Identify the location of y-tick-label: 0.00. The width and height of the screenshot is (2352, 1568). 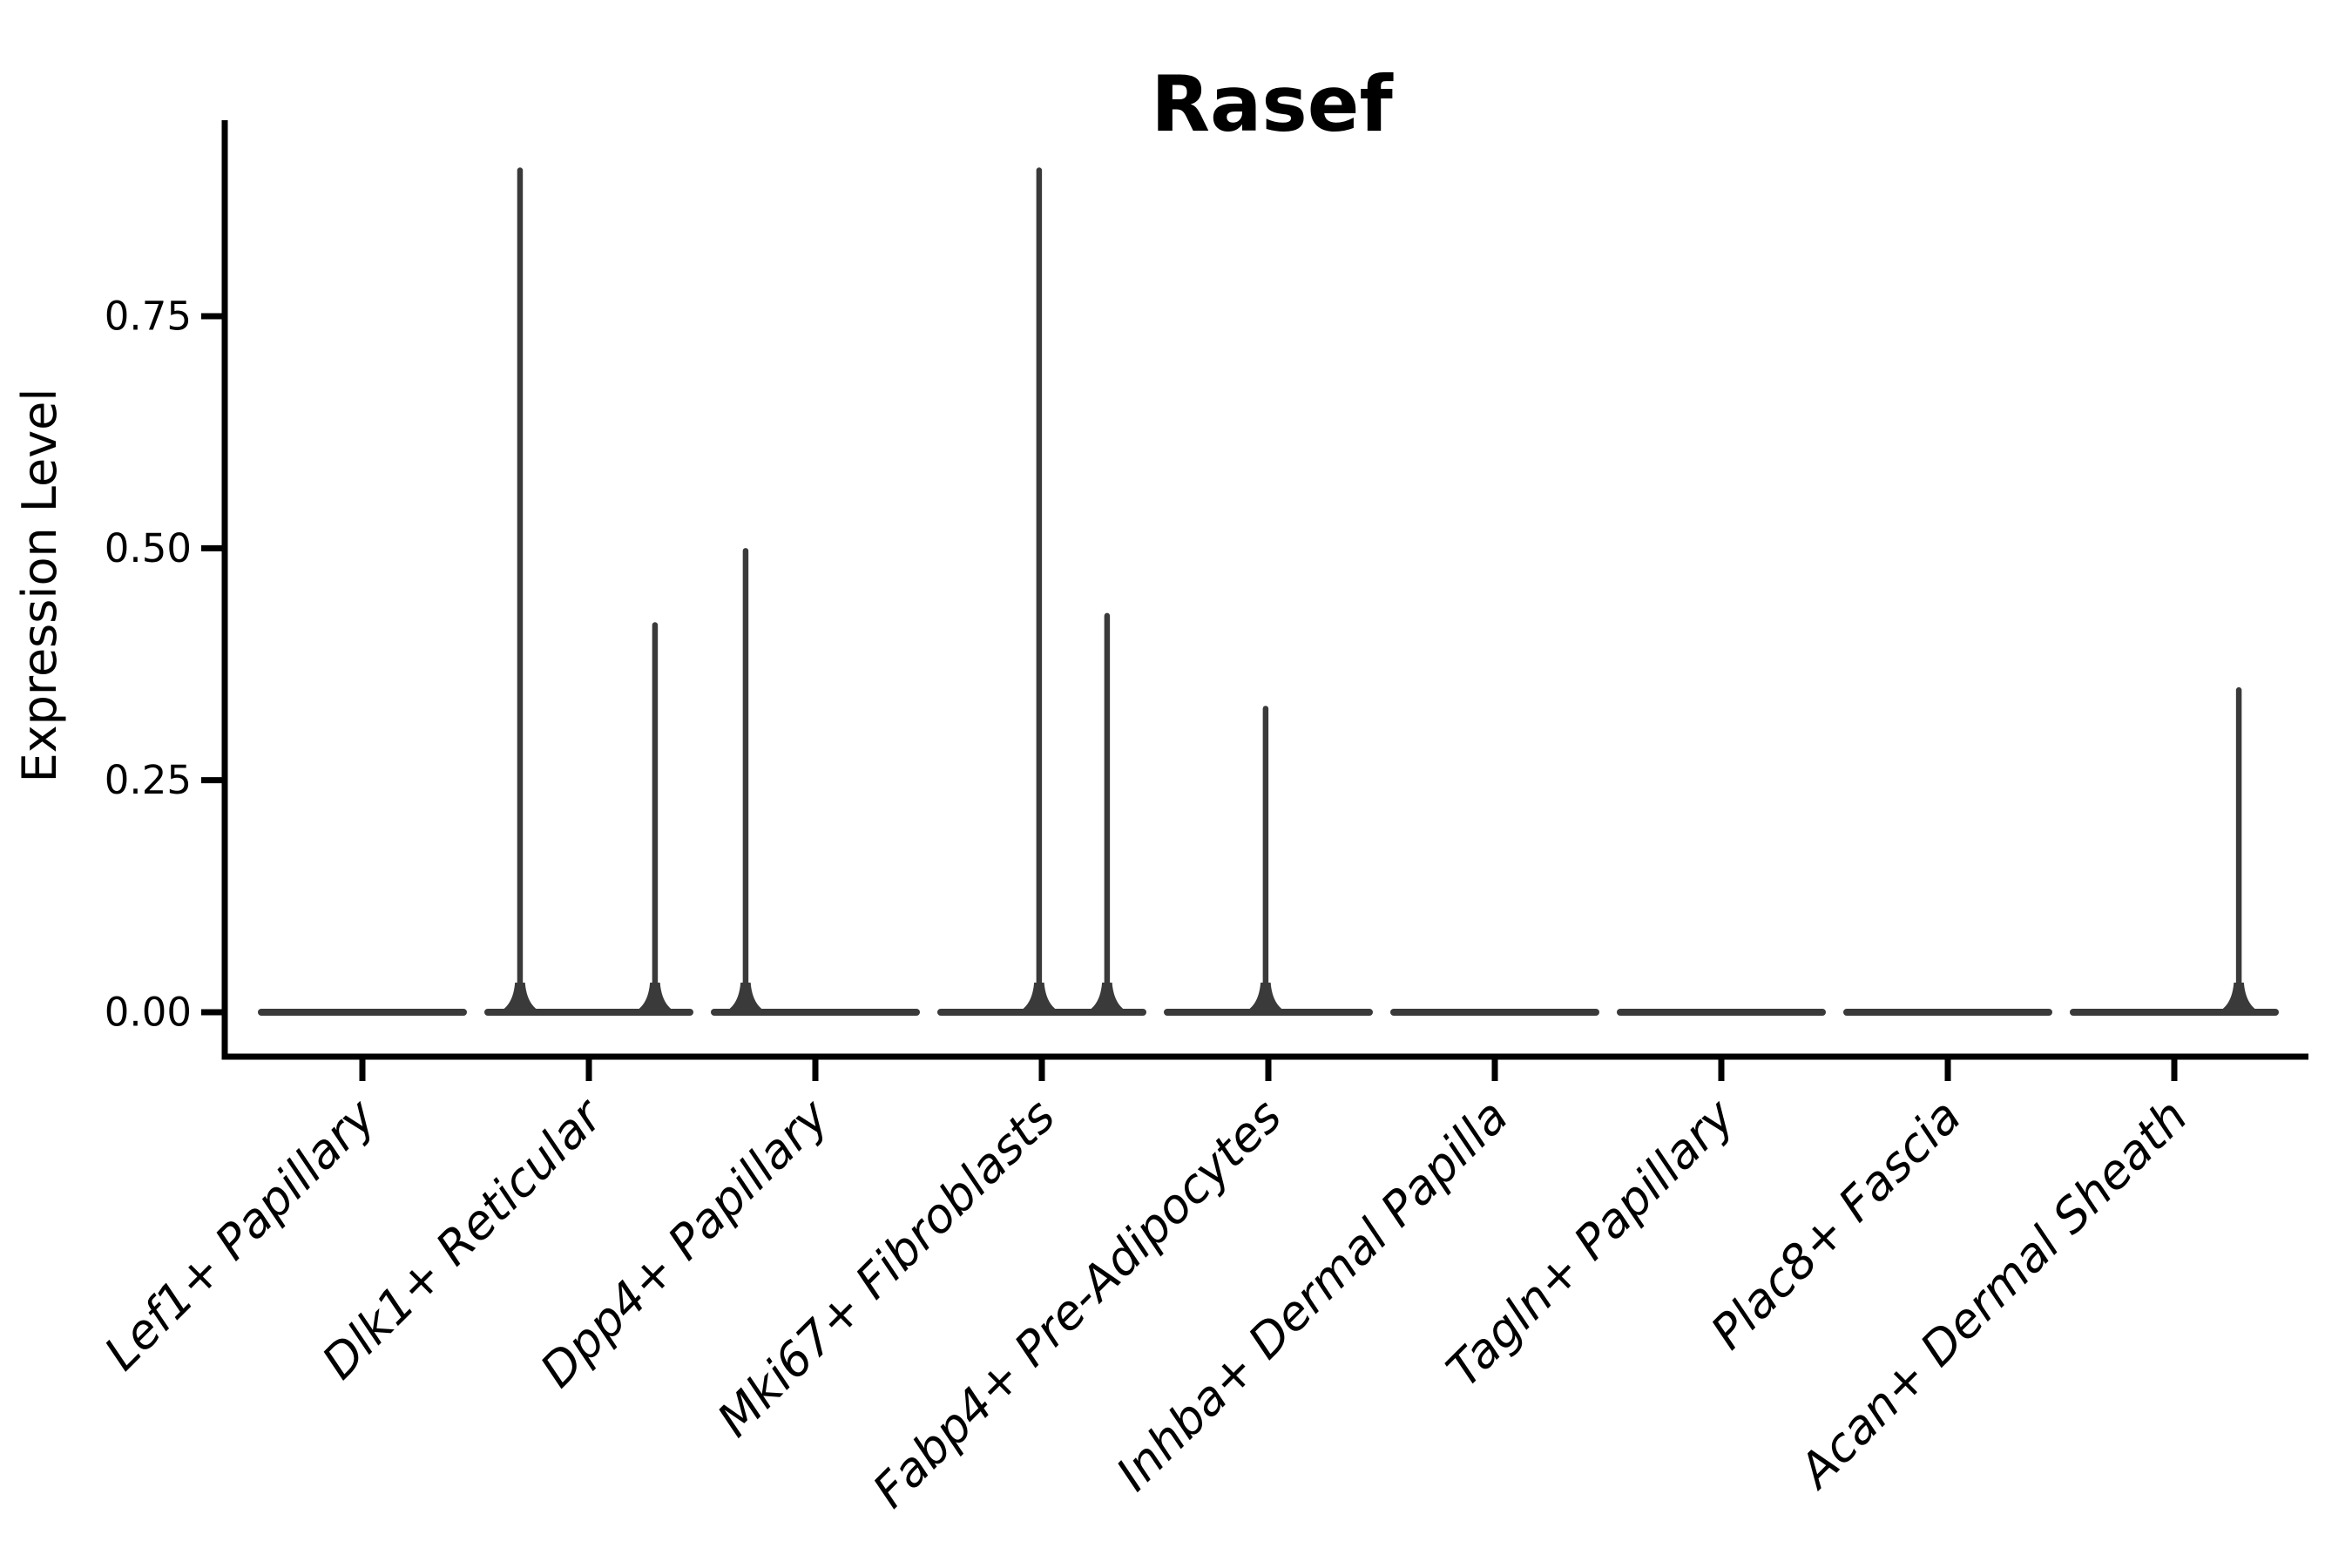
(148, 1013).